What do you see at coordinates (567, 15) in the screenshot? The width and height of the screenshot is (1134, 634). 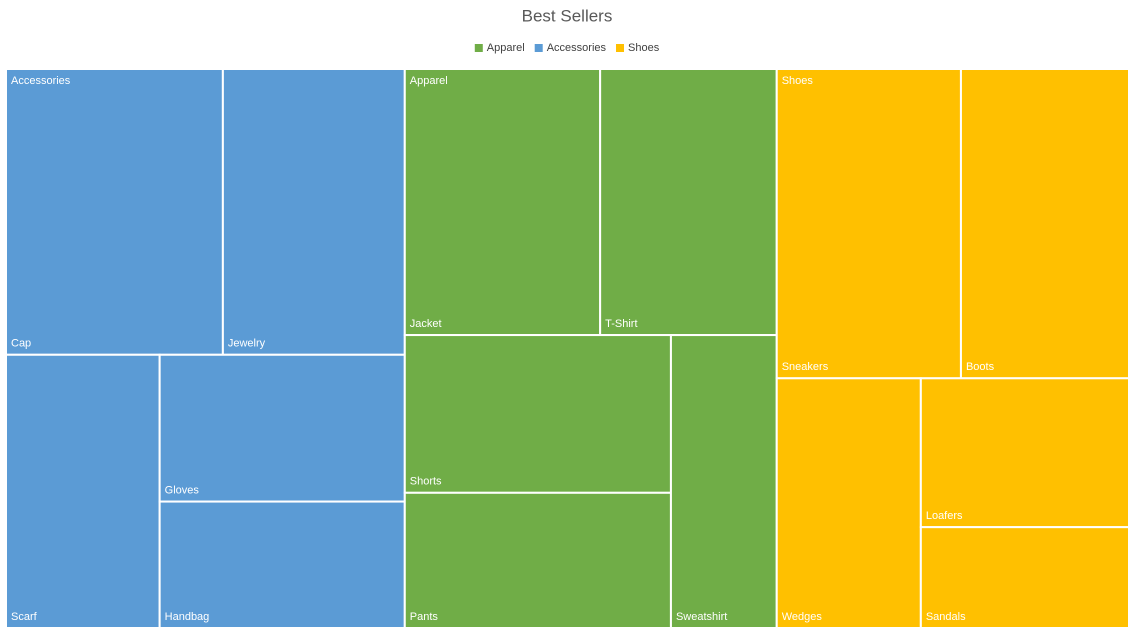 I see `chart-title: Best Sellers` at bounding box center [567, 15].